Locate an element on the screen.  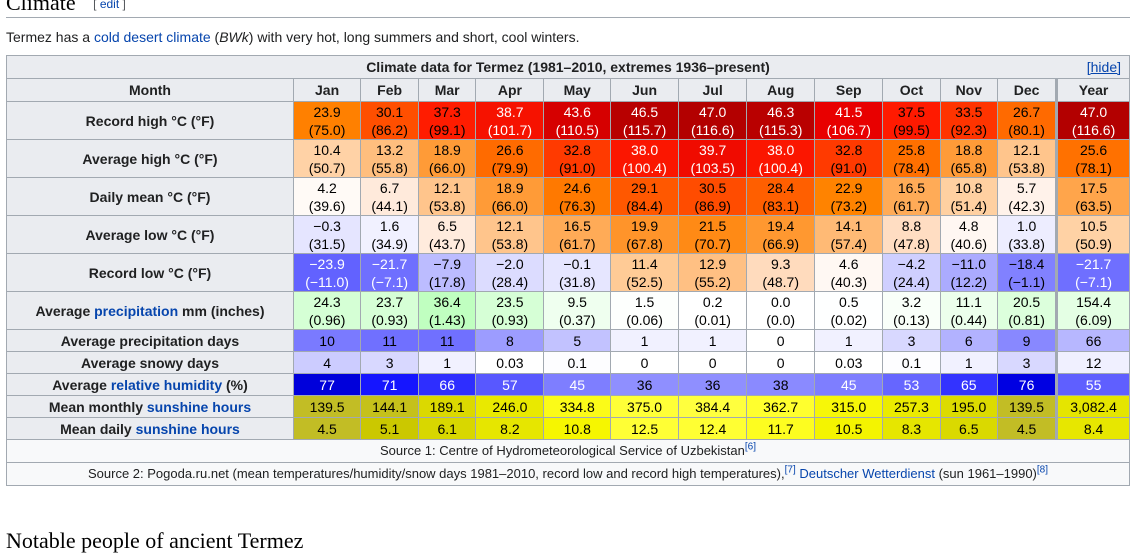
cell-value: 246.0 is located at coordinates (510, 406).